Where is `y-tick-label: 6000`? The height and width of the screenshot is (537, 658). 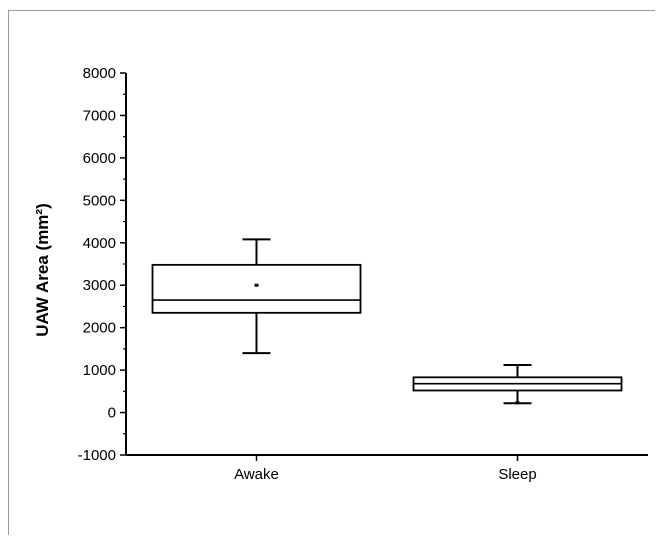 y-tick-label: 6000 is located at coordinates (99, 158).